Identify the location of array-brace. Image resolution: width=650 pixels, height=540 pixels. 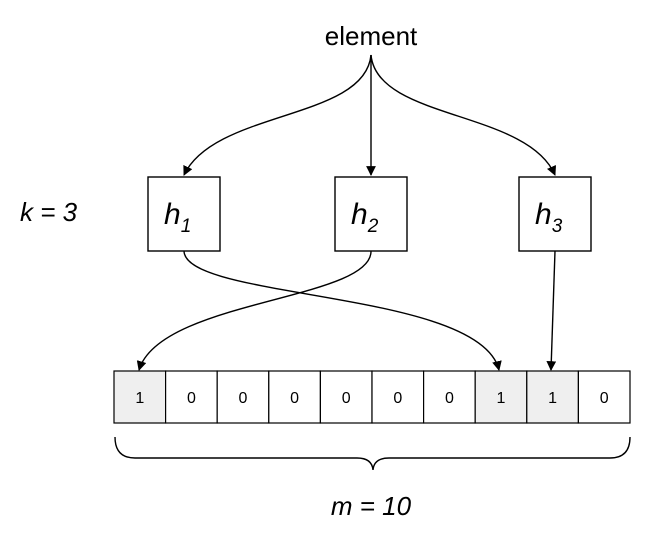
(372, 453).